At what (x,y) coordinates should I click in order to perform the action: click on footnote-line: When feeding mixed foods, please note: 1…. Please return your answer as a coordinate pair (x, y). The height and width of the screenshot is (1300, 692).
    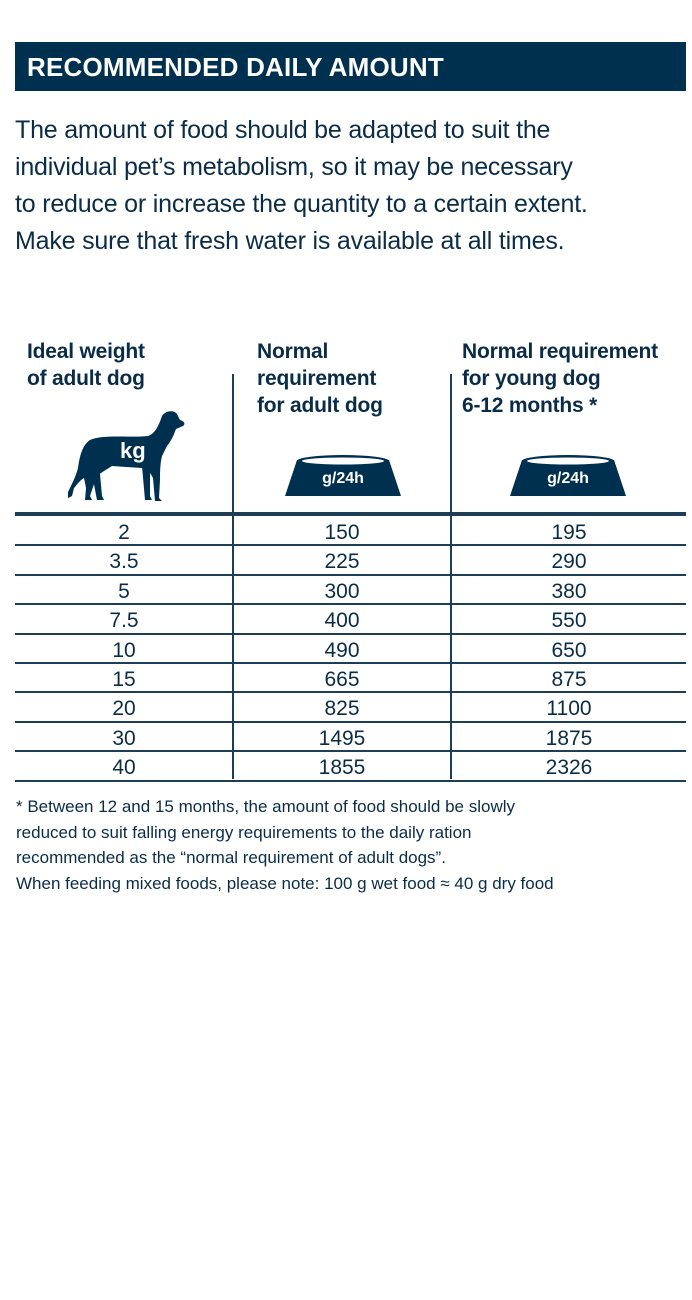
    Looking at the image, I should click on (285, 883).